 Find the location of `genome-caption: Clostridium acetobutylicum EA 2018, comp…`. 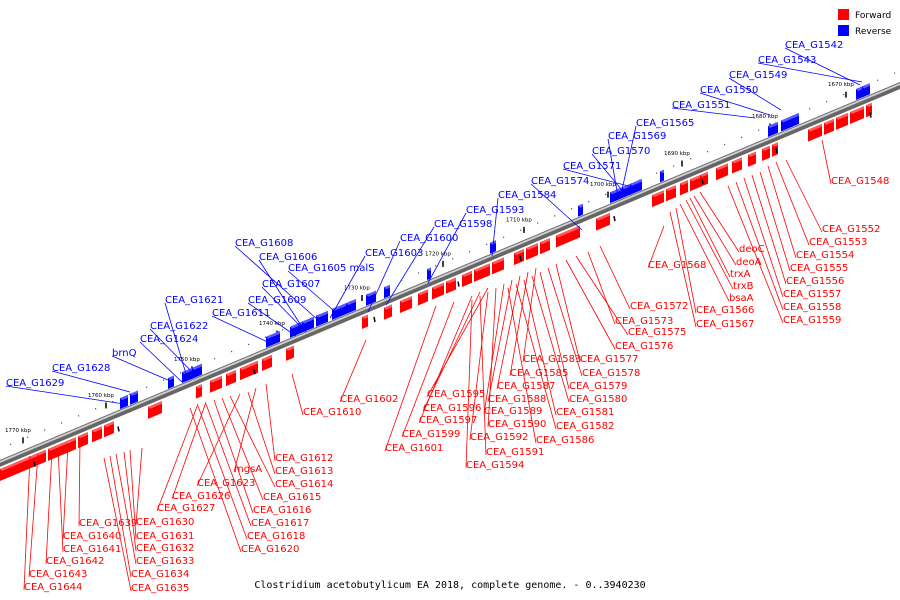

genome-caption: Clostridium acetobutylicum EA 2018, comp… is located at coordinates (449, 585).